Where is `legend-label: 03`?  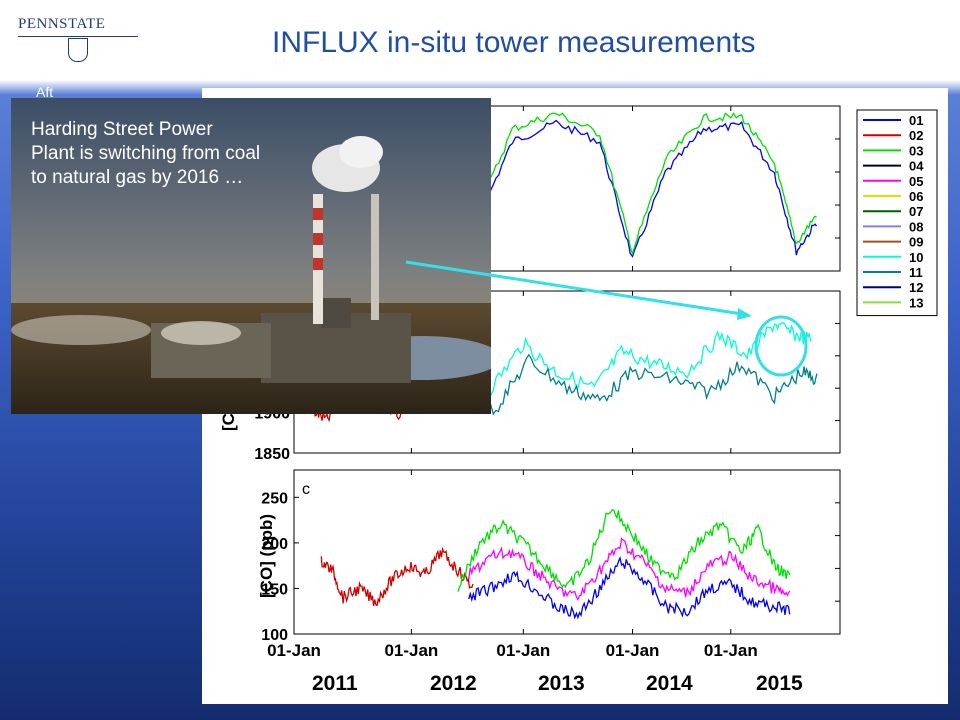
legend-label: 03 is located at coordinates (916, 150).